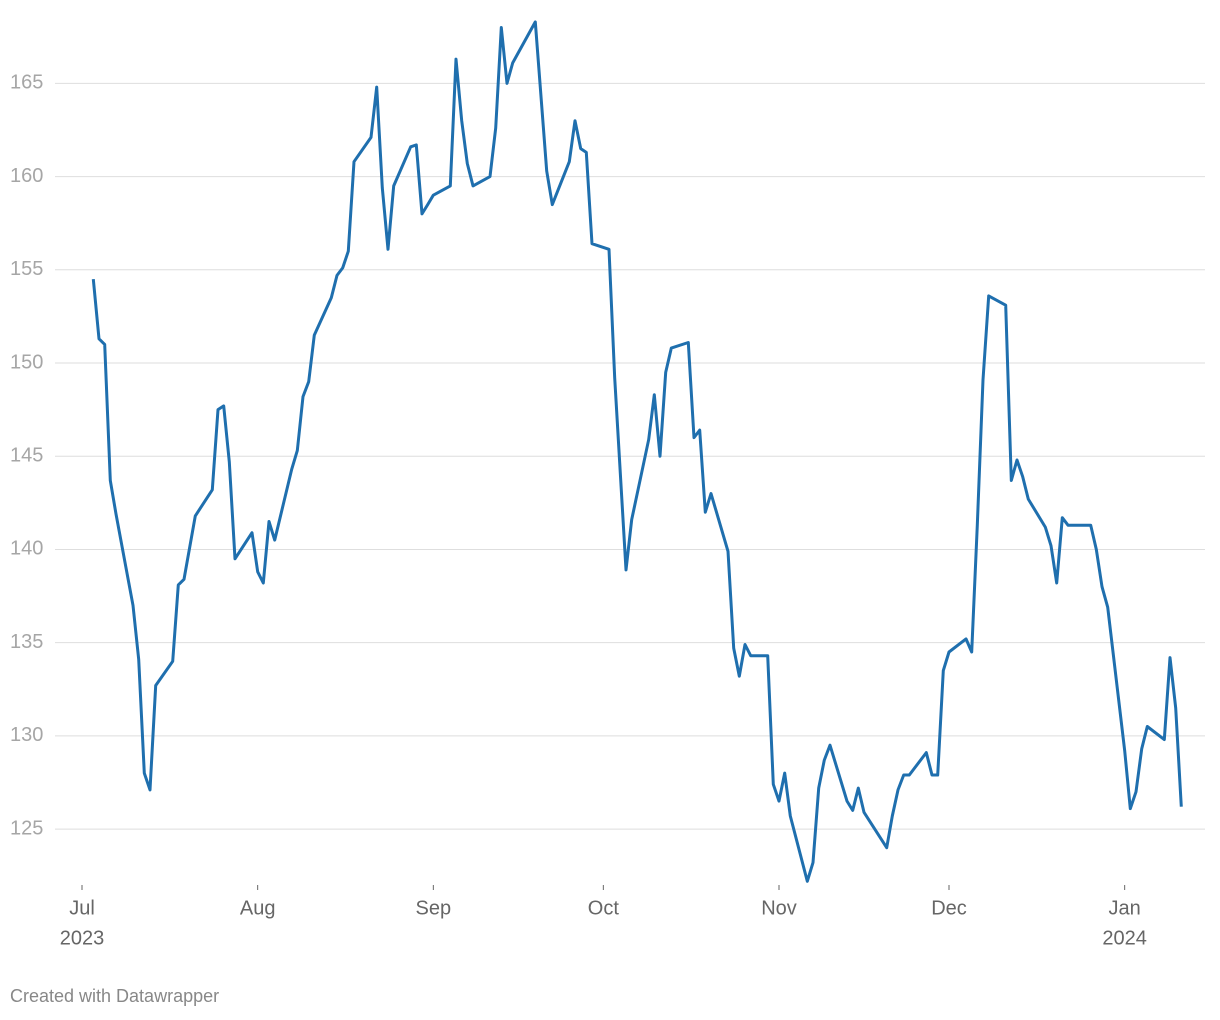 The height and width of the screenshot is (1020, 1220). I want to click on x-tick-label: Nov, so click(779, 908).